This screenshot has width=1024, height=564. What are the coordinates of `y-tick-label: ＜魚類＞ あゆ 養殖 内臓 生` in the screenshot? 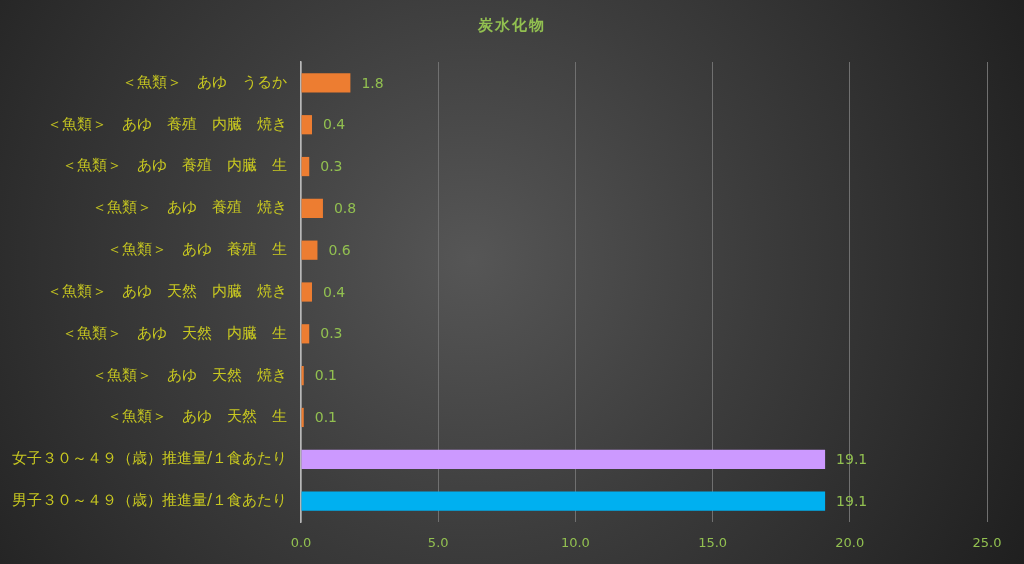 It's located at (174, 165).